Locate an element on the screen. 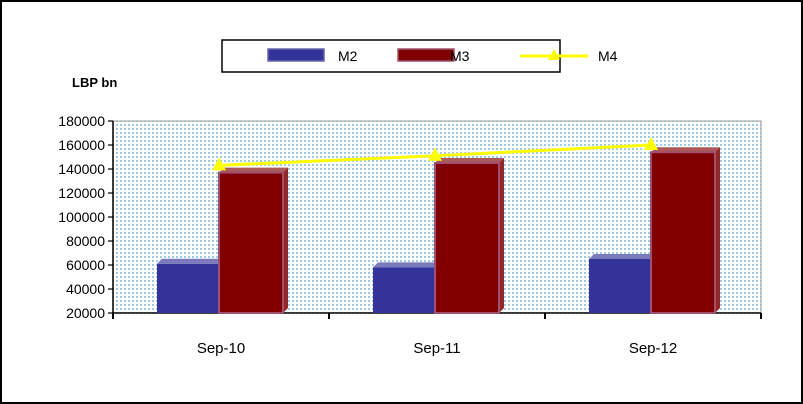 The height and width of the screenshot is (404, 803). y-tick-label: 40000 is located at coordinates (85, 289).